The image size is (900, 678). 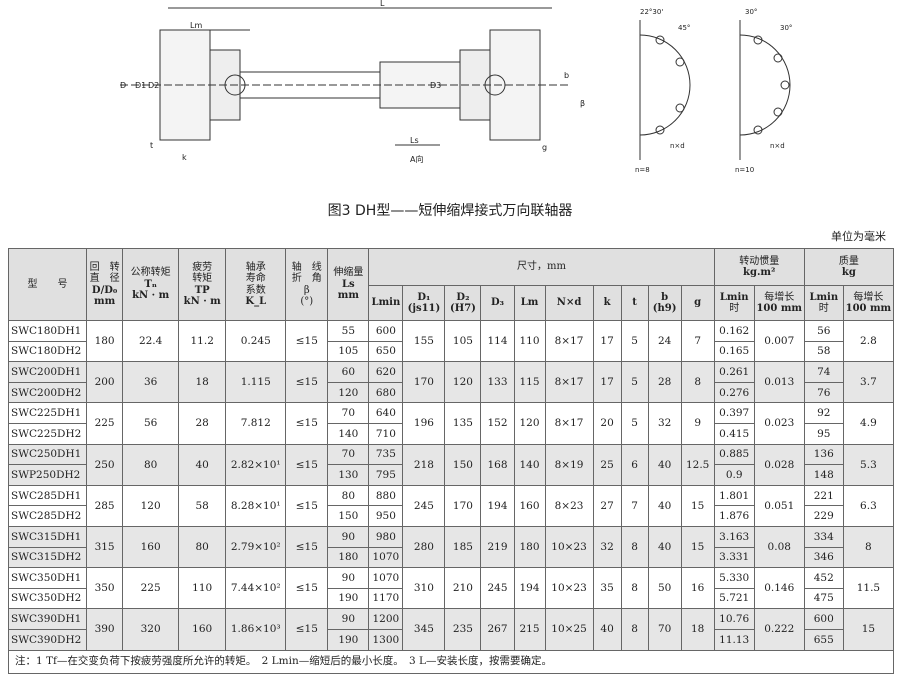 I want to click on label-angle-22-30: 22°30', so click(x=651, y=12).